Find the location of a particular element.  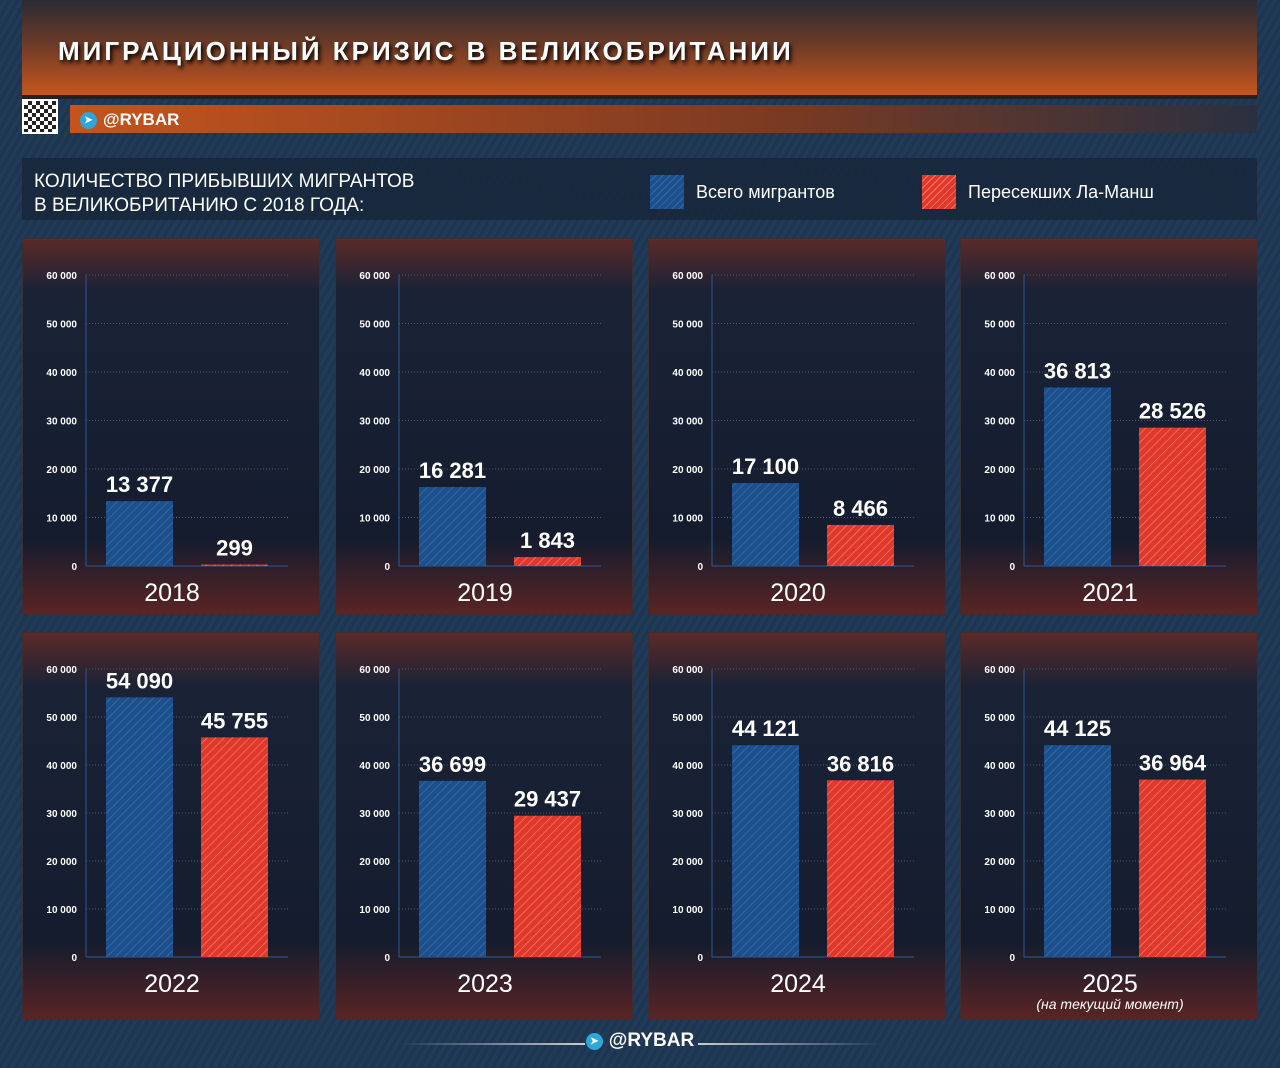

data-label: 299 is located at coordinates (234, 548).